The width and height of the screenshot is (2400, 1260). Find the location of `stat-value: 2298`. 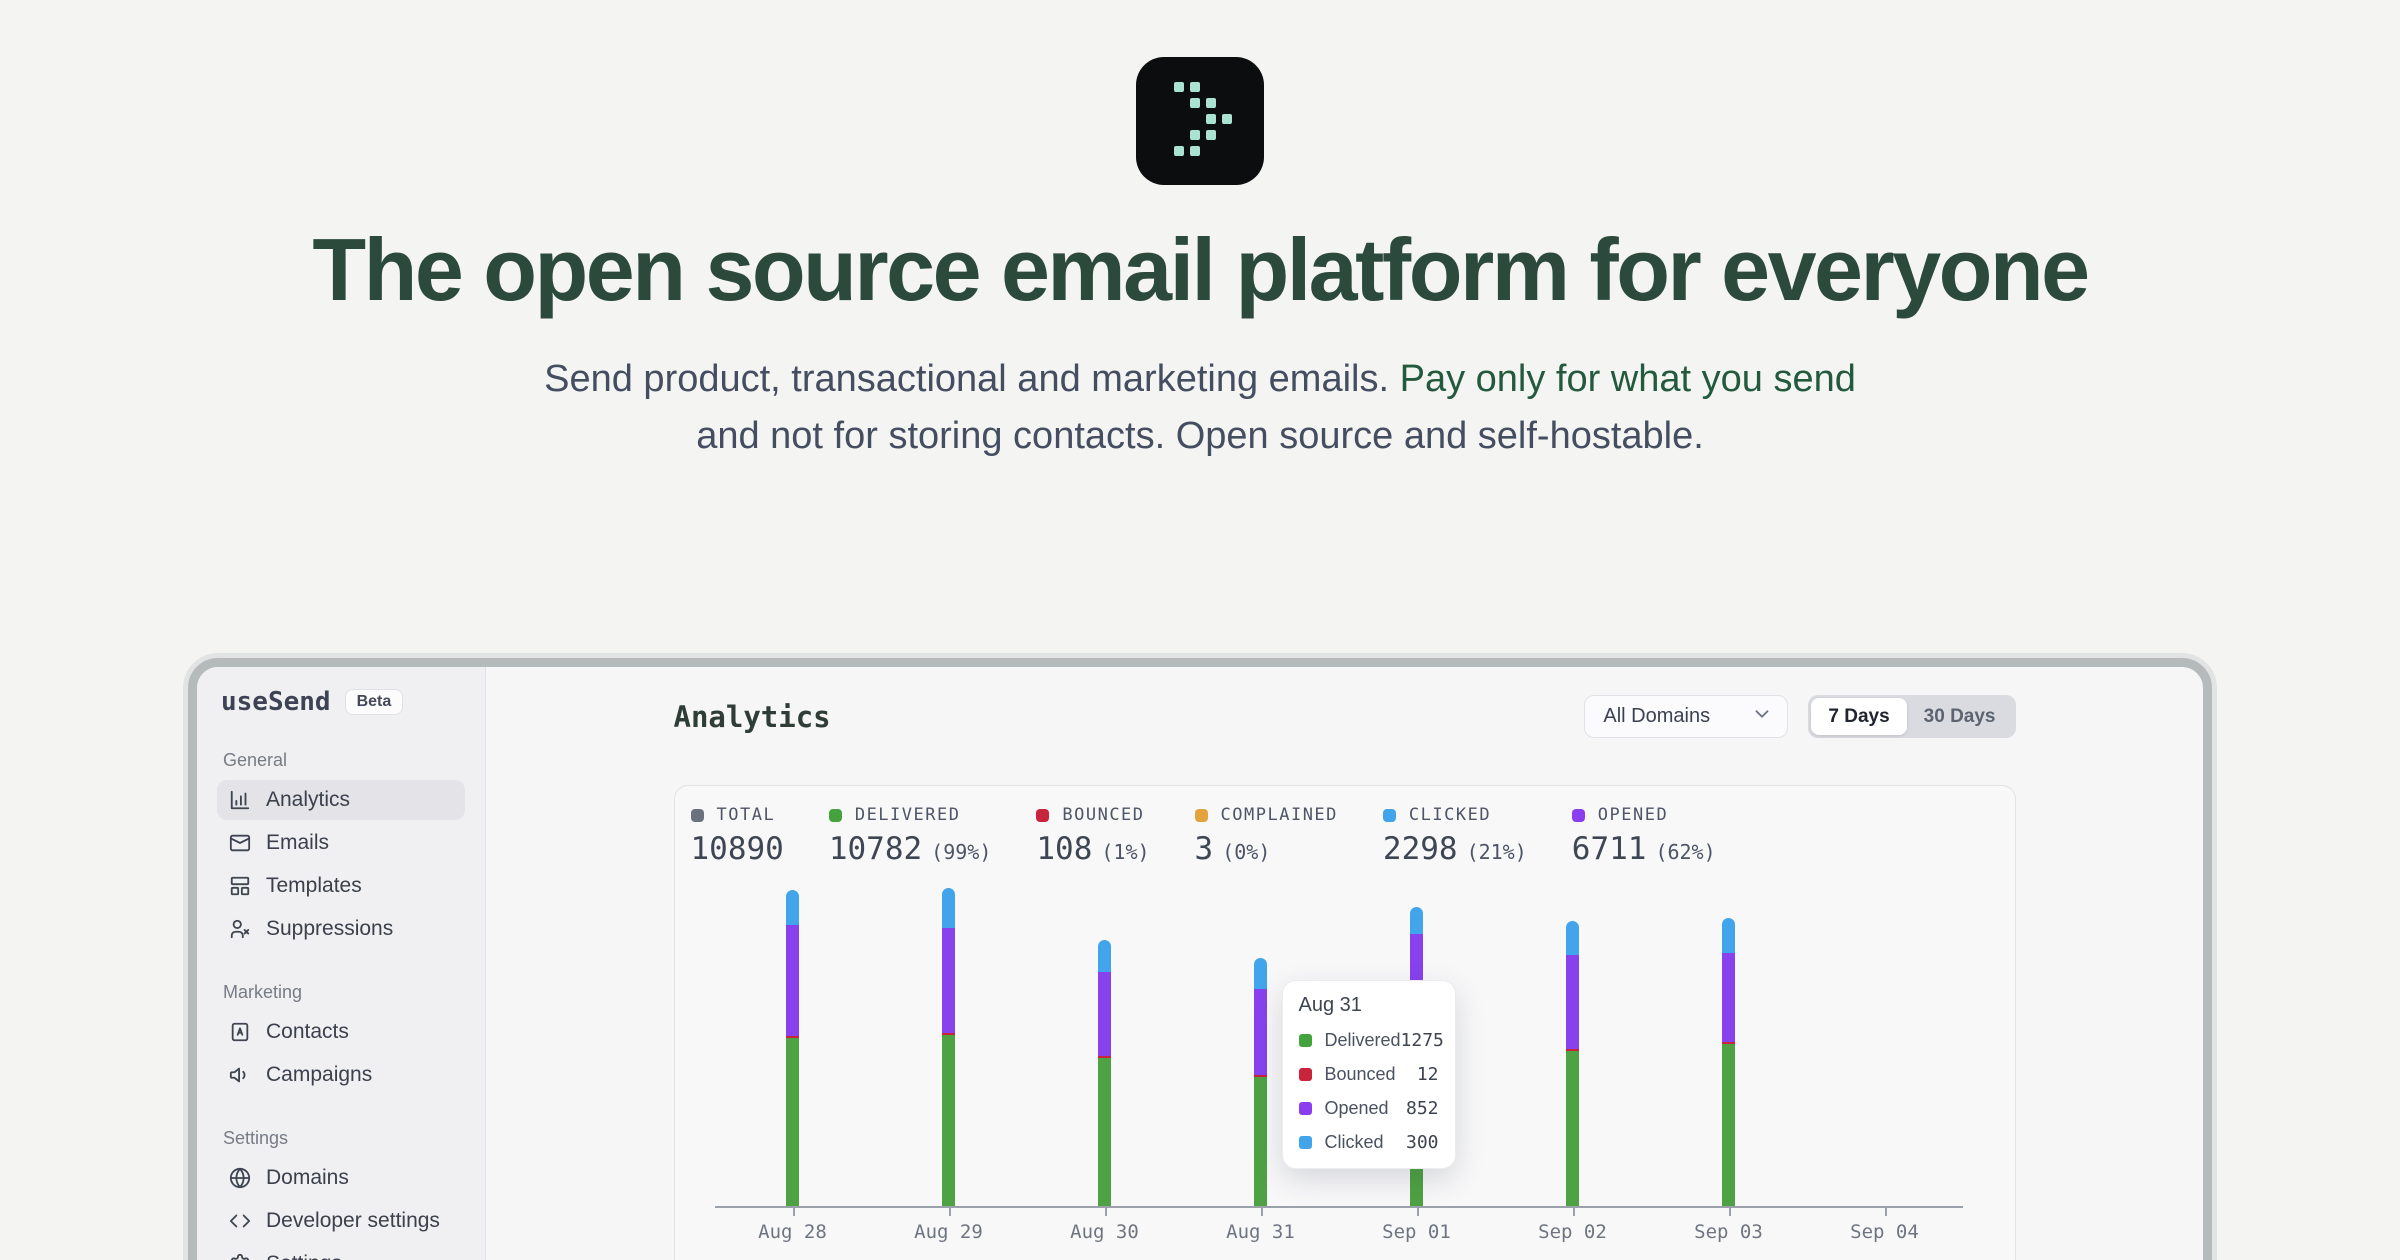

stat-value: 2298 is located at coordinates (1420, 849).